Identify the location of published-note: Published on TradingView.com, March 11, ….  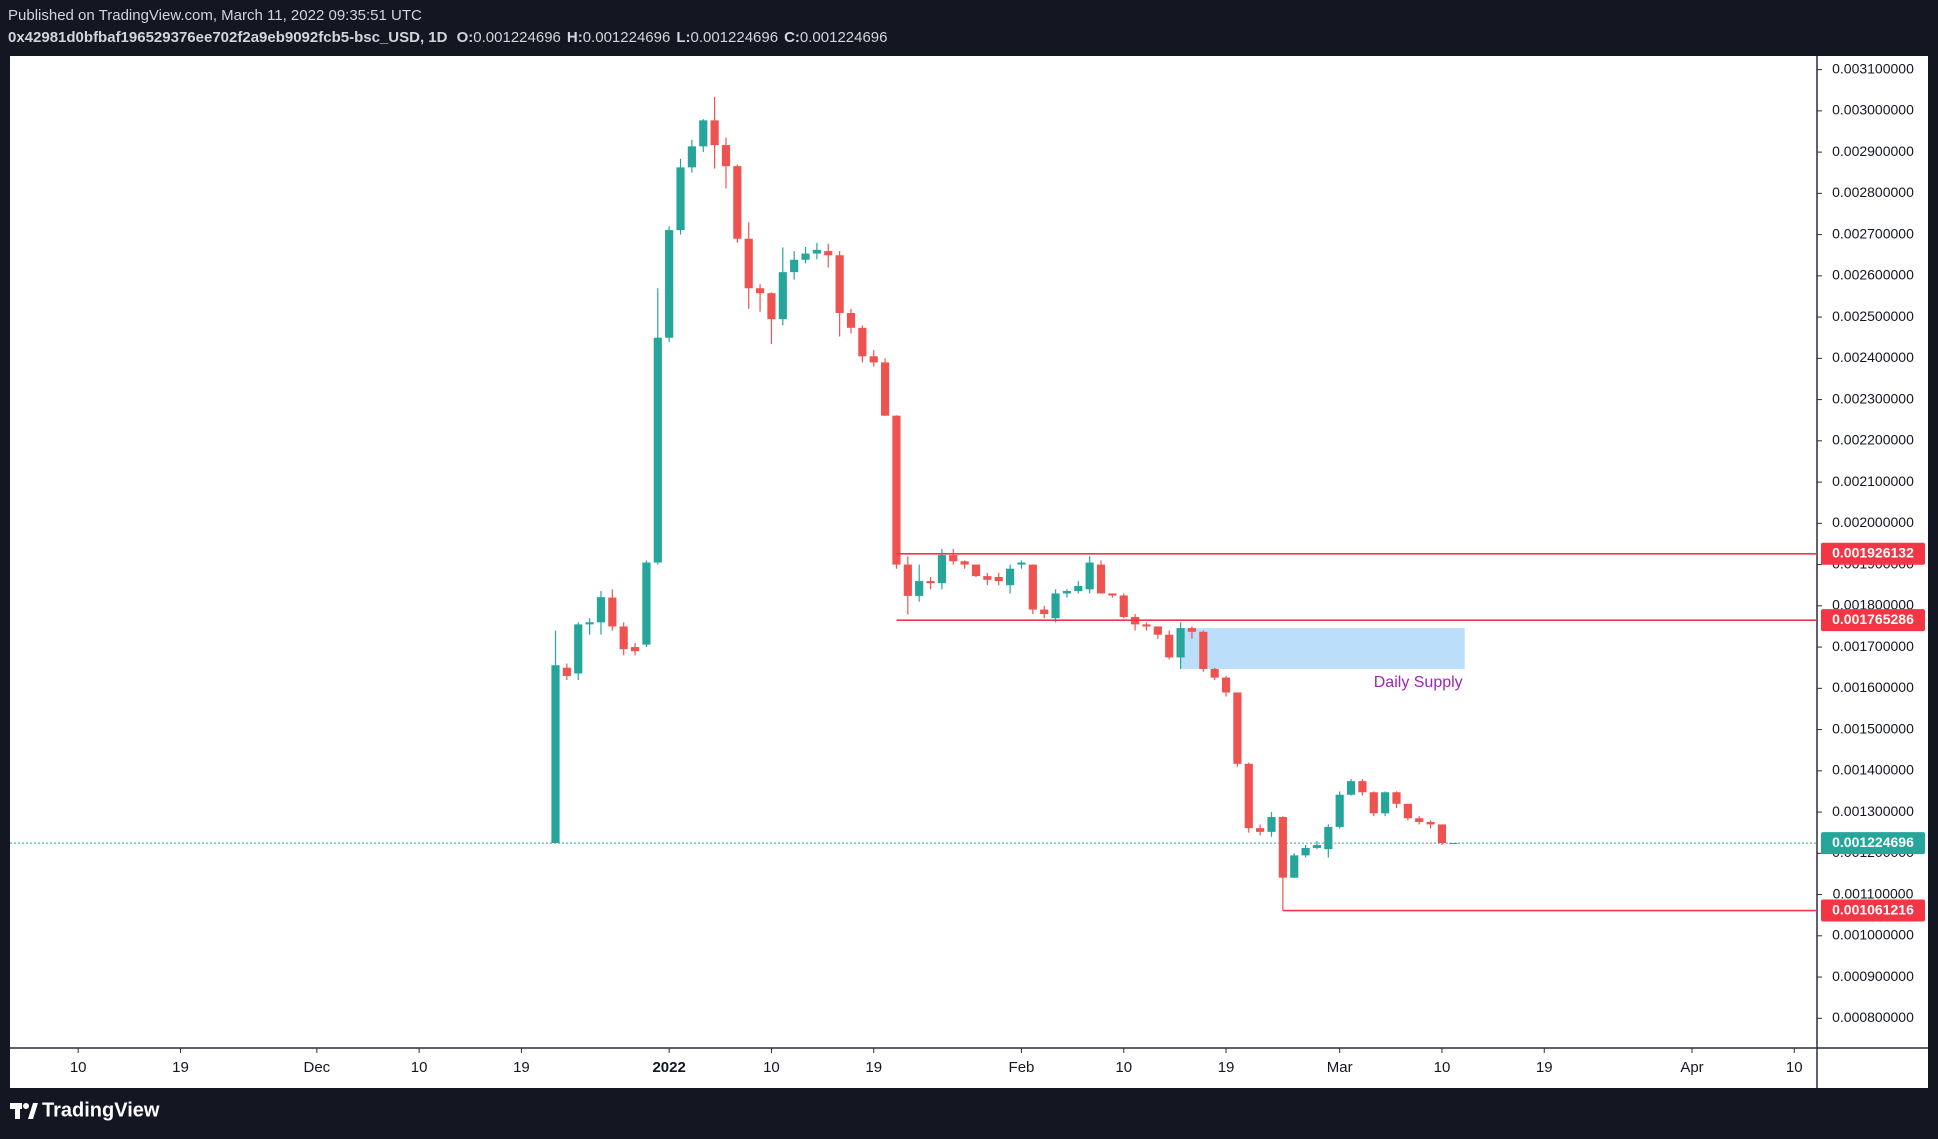
(215, 15).